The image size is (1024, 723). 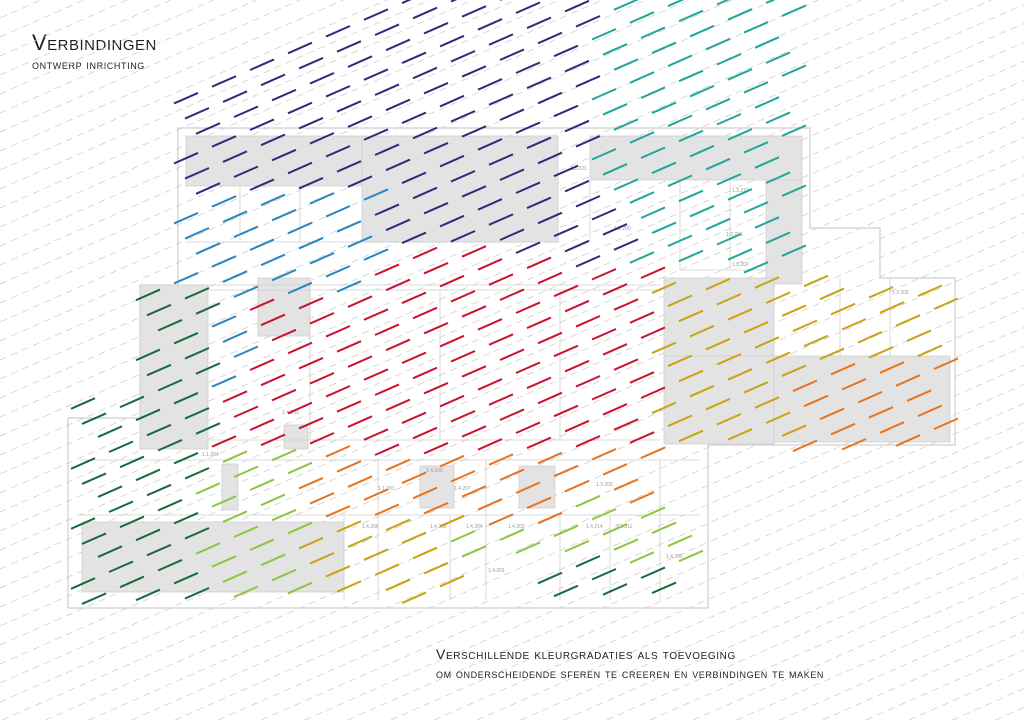 I want to click on room-label: 1.3.210, so click(x=740, y=191).